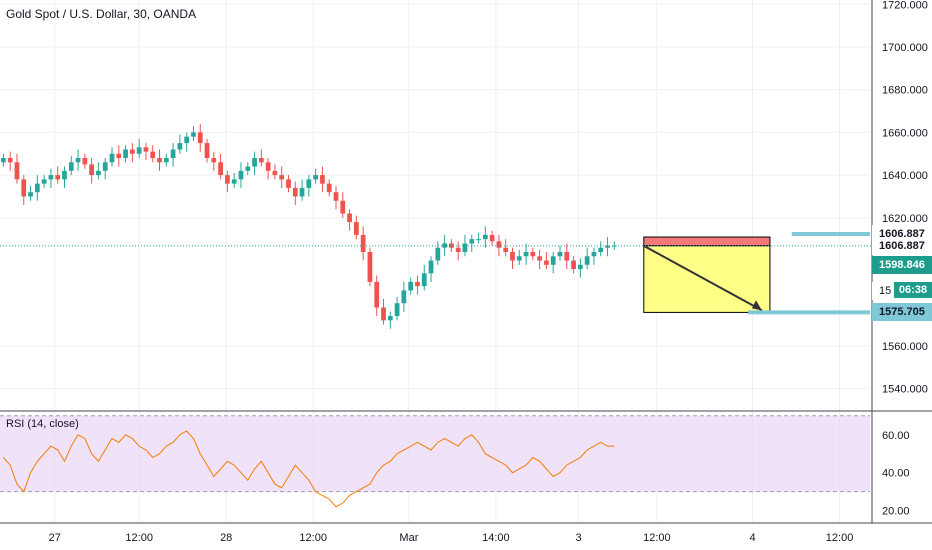 The image size is (932, 550). What do you see at coordinates (578, 538) in the screenshot?
I see `time-tick-label: 3` at bounding box center [578, 538].